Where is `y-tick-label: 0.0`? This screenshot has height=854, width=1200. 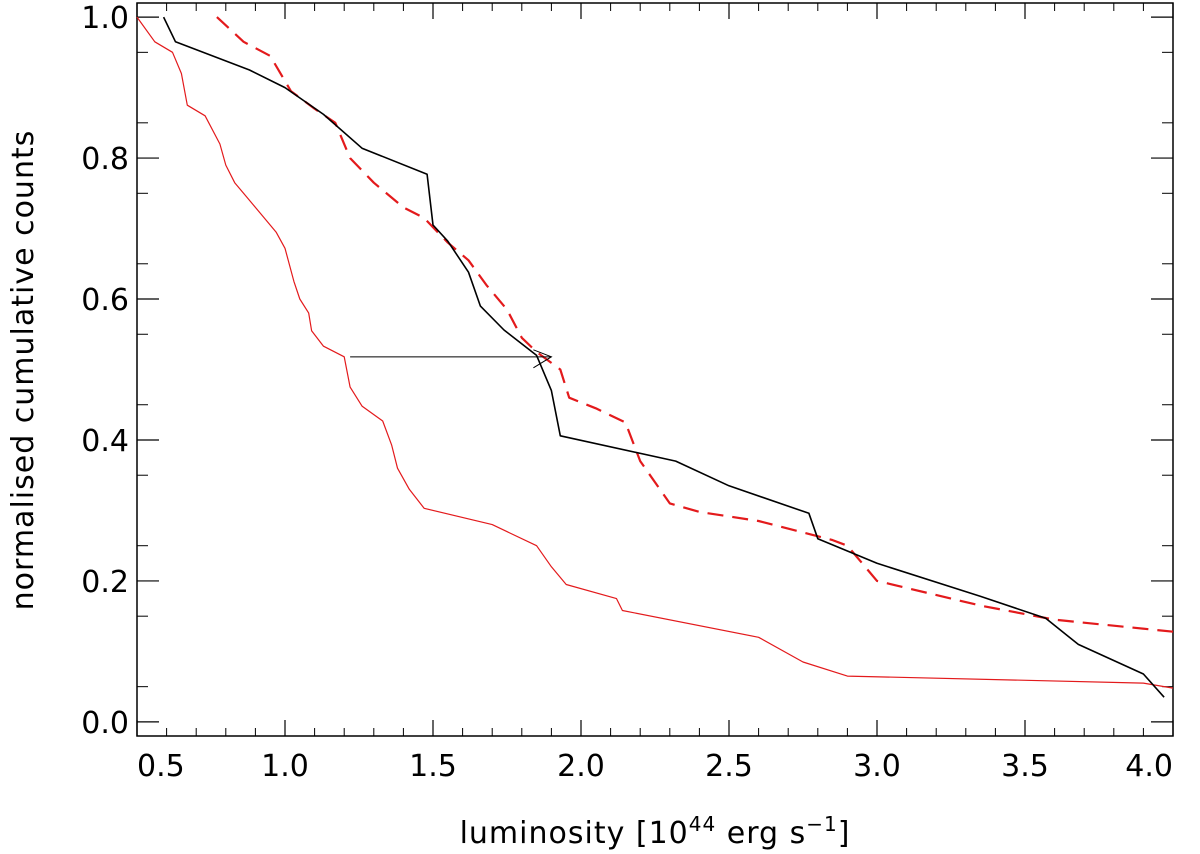 y-tick-label: 0.0 is located at coordinates (105, 723).